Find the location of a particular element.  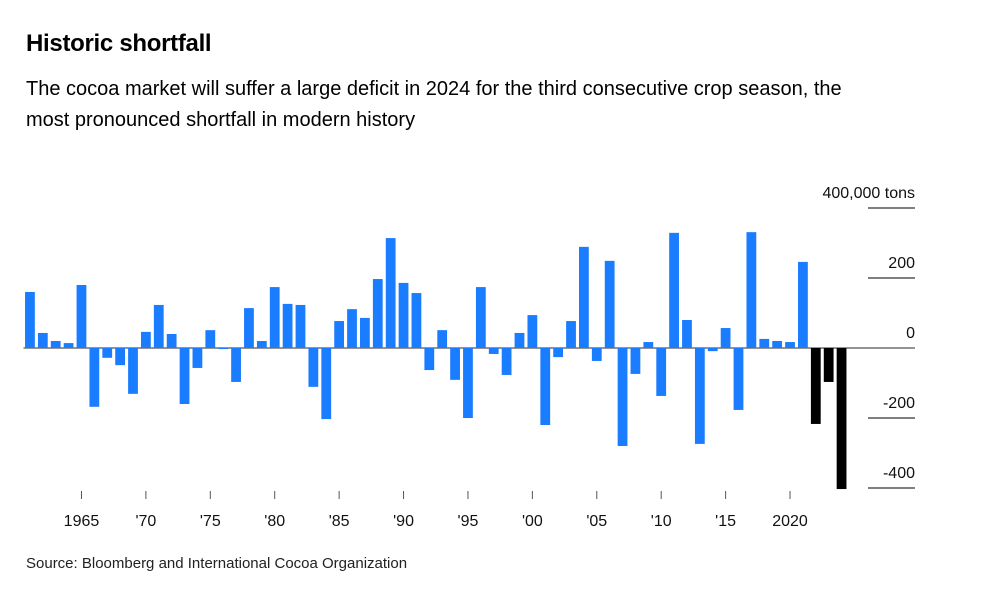

x-tick-label: '85 is located at coordinates (339, 521).